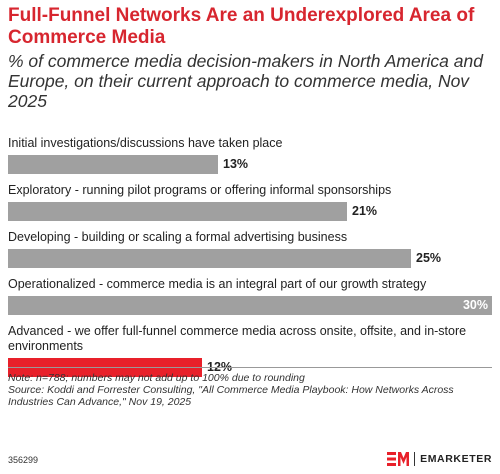  I want to click on brand-name: EMARKETER, so click(456, 459).